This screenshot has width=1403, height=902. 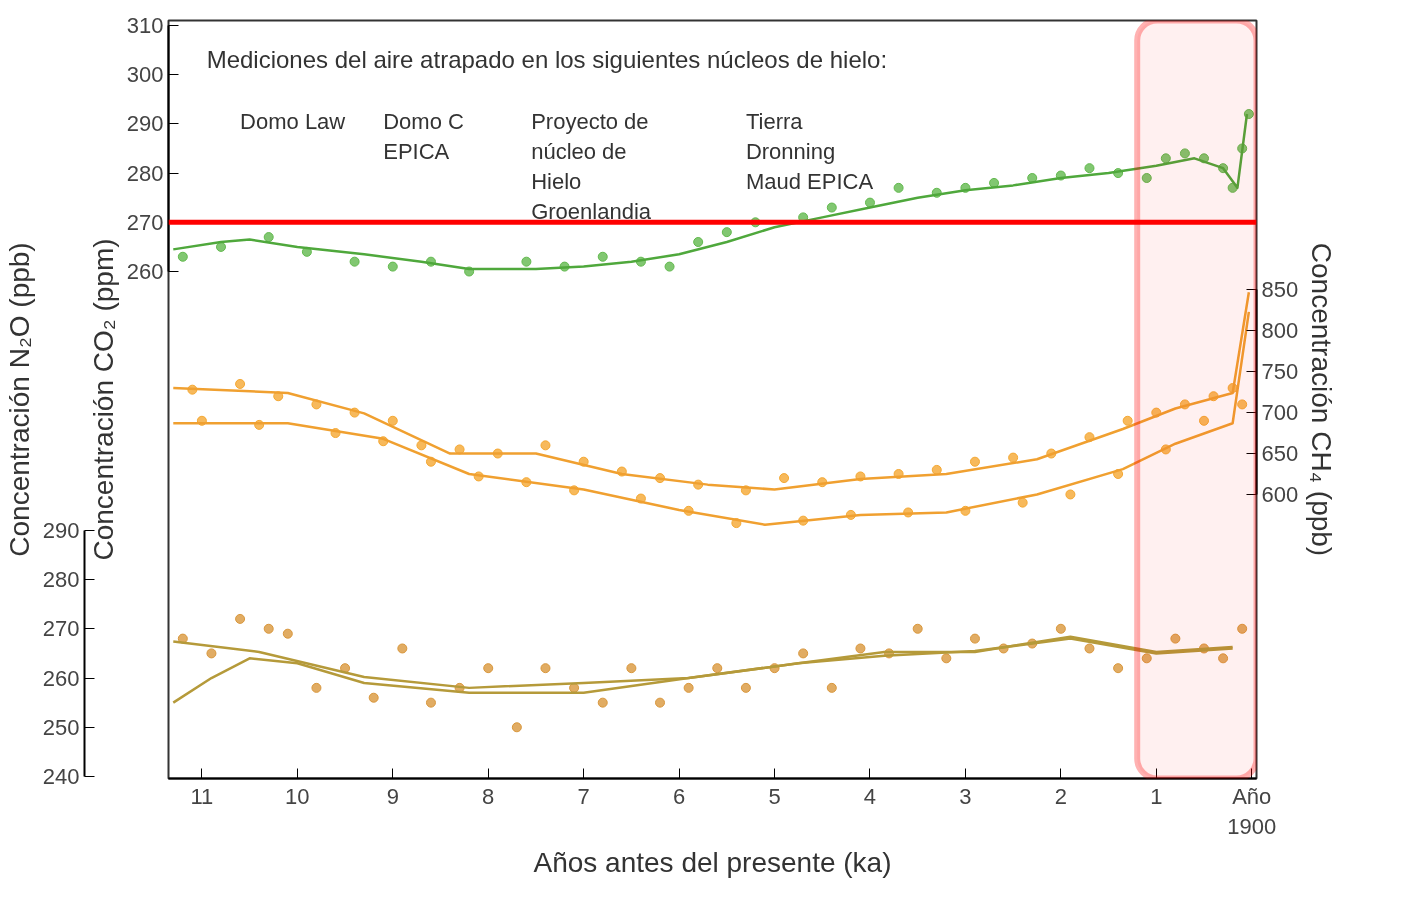 I want to click on x-tick-label: 6, so click(x=679, y=796).